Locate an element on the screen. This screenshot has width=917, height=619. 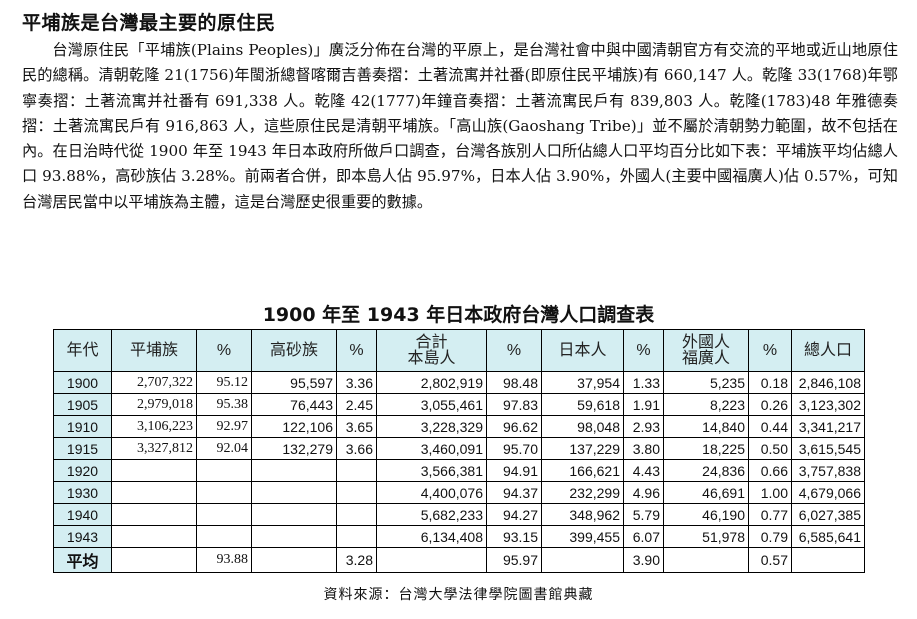
table-cell: 95.70 is located at coordinates (514, 448).